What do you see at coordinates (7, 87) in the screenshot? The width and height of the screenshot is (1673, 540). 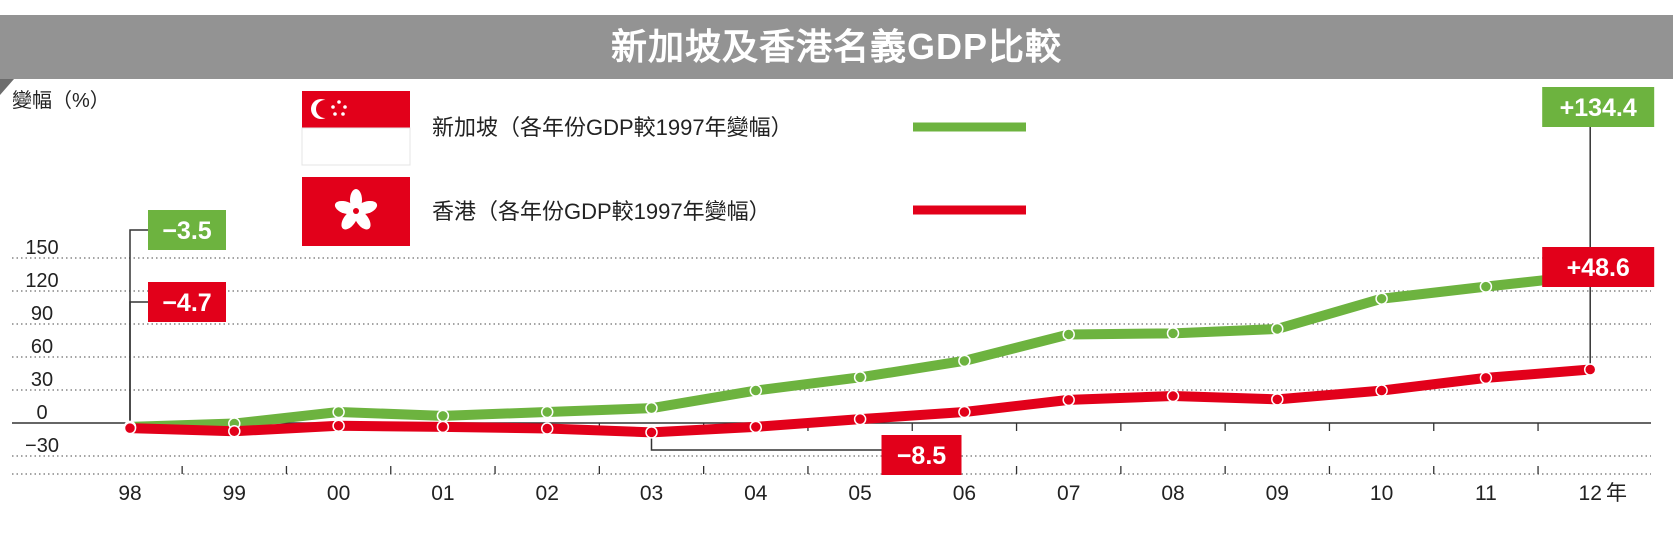 I see `title-bar-fold` at bounding box center [7, 87].